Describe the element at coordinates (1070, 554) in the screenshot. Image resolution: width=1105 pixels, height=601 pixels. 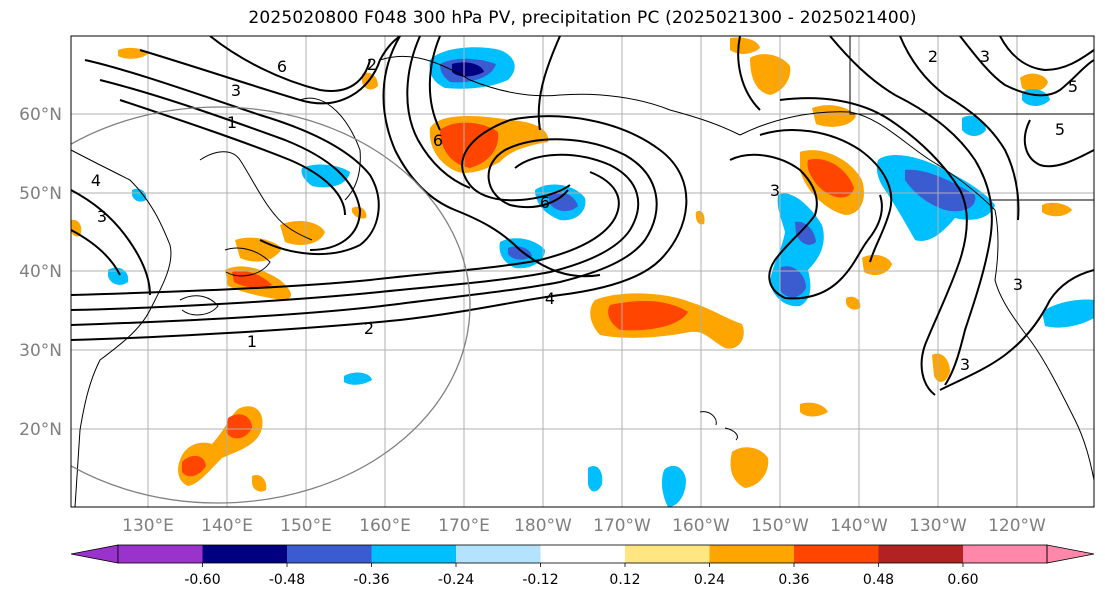
I see `colorbar-extend-max` at that location.